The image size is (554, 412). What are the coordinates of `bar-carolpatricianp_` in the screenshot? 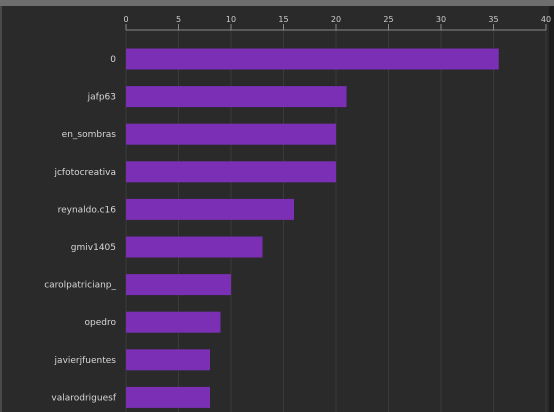 It's located at (178, 285).